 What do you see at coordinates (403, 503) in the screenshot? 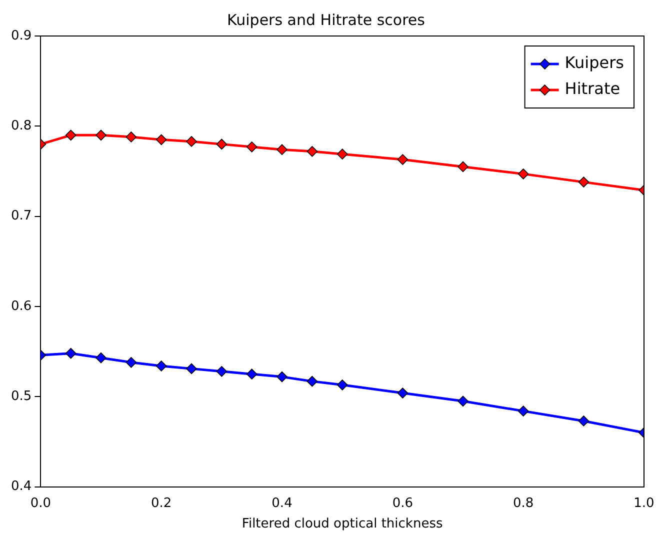
I see `x-tick-label: 0.6` at bounding box center [403, 503].